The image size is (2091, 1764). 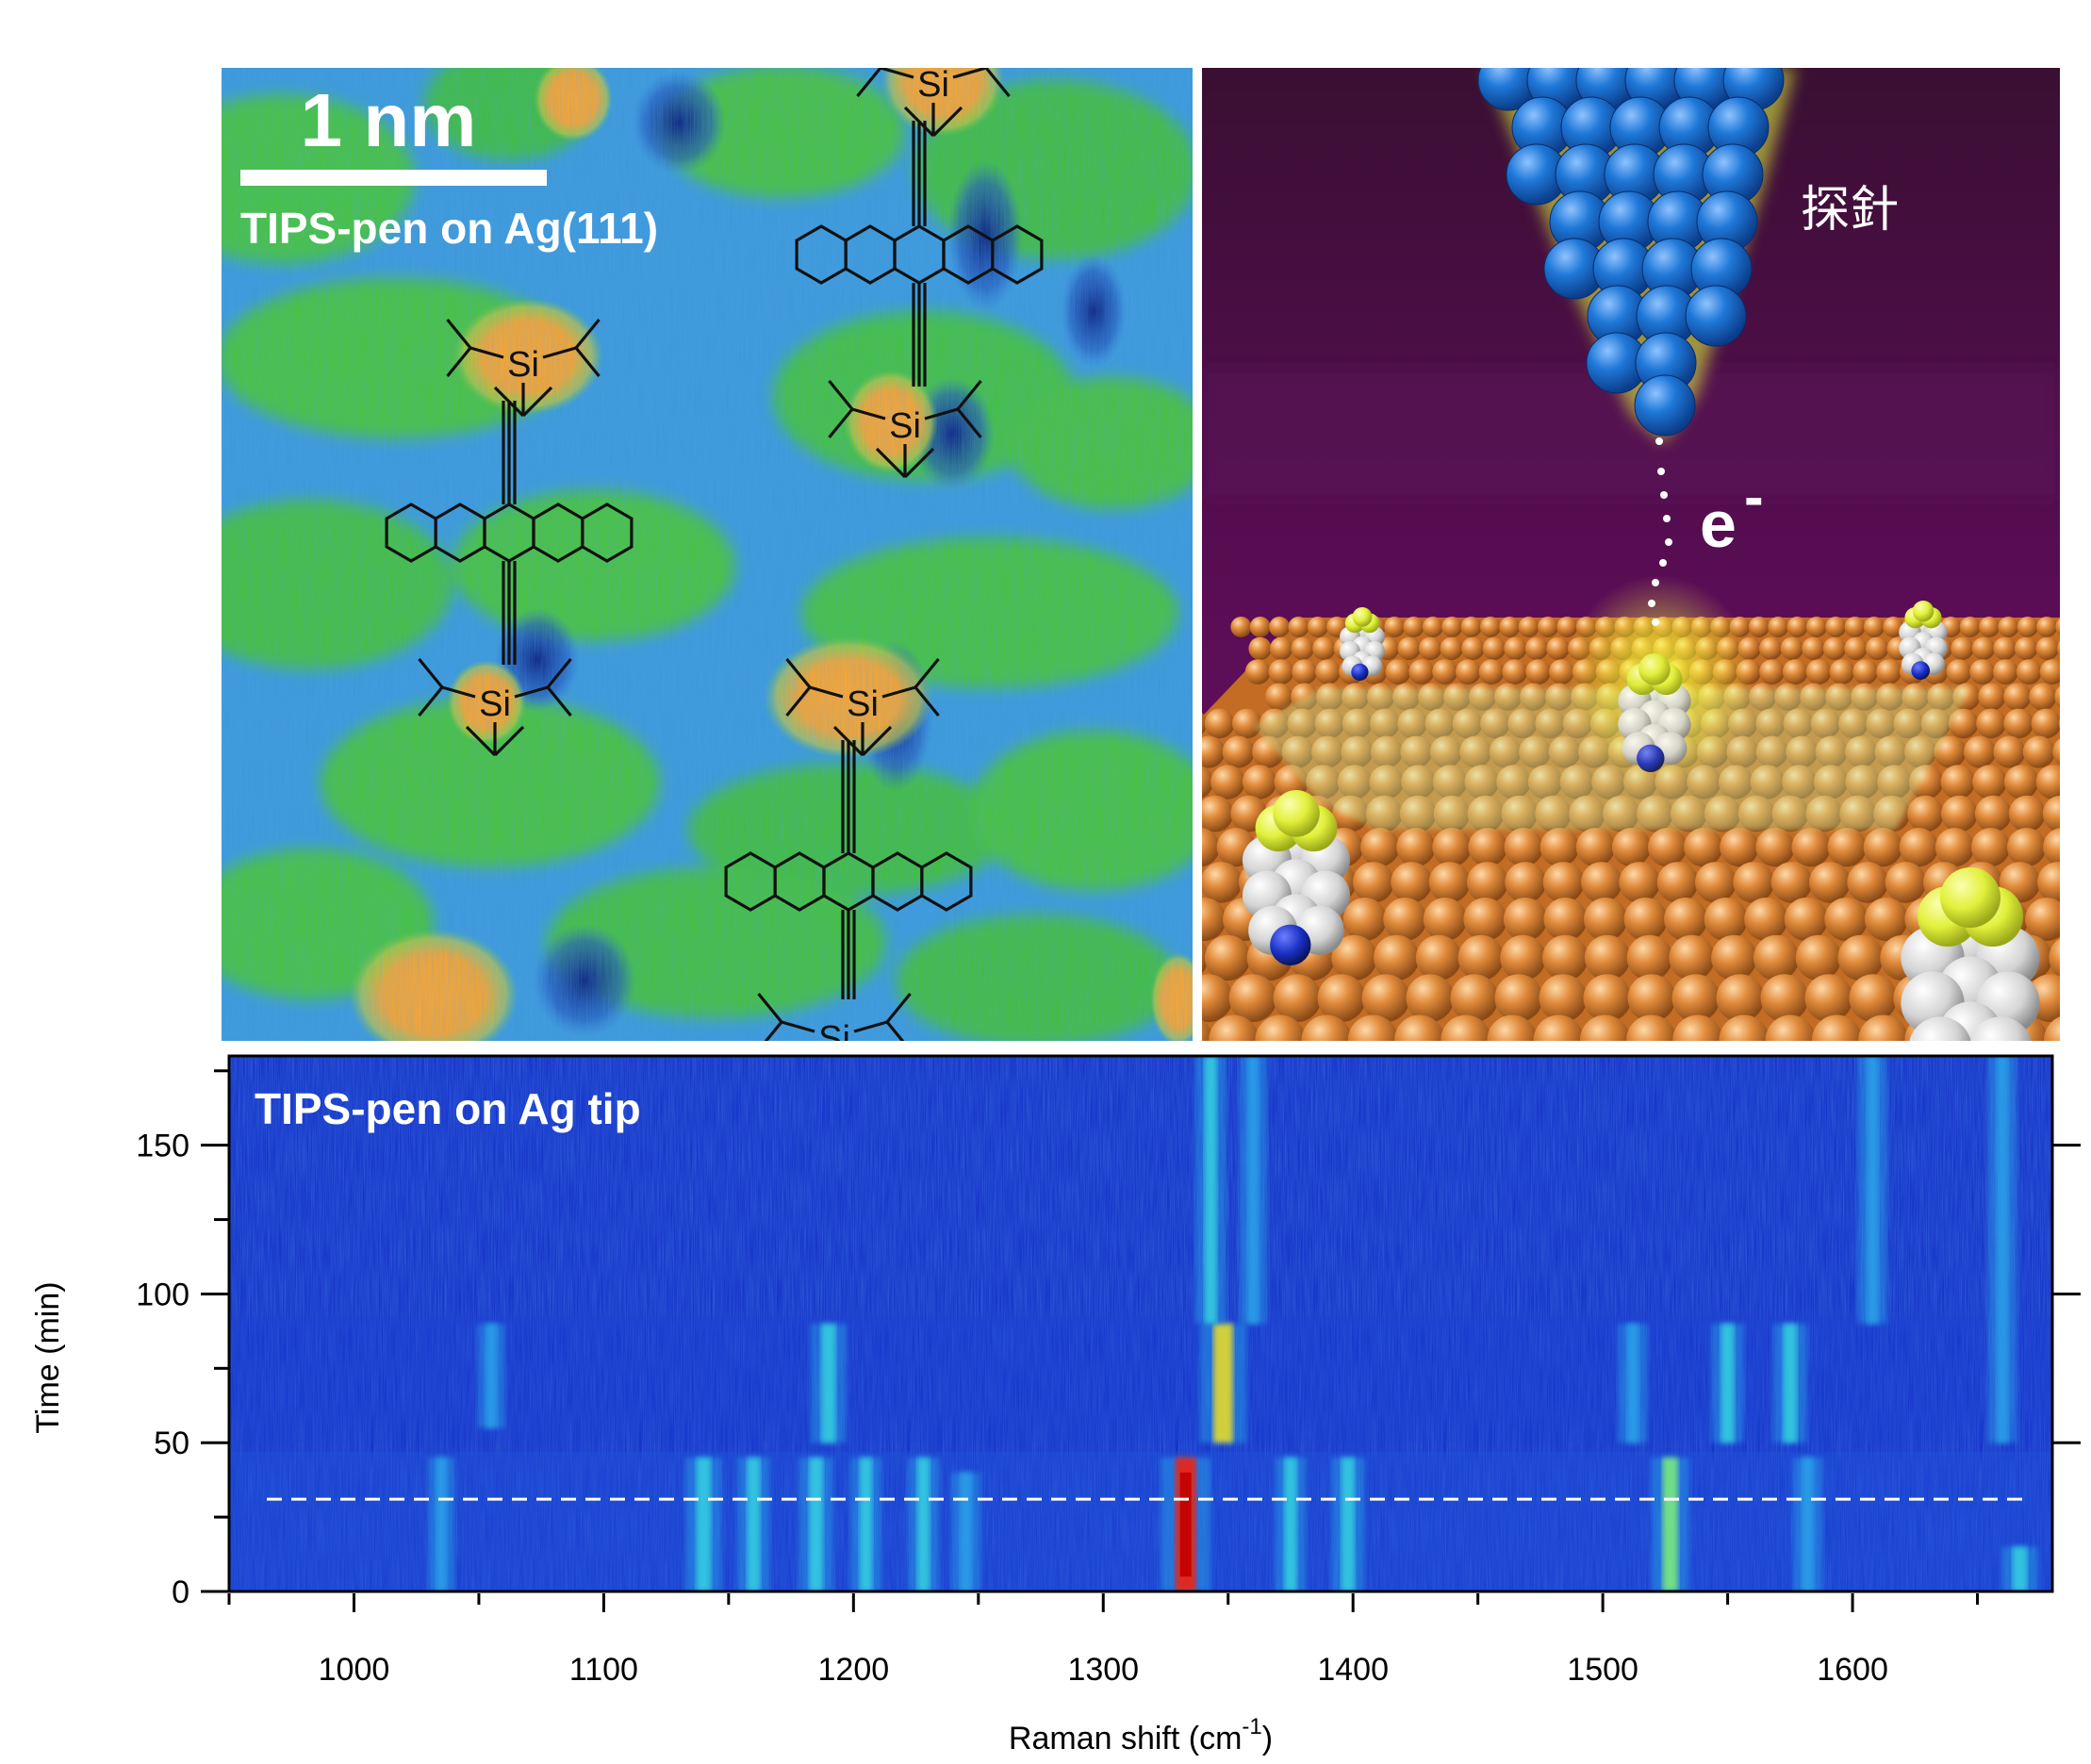 I want to click on sulfur-atom, so click(x=1296, y=813).